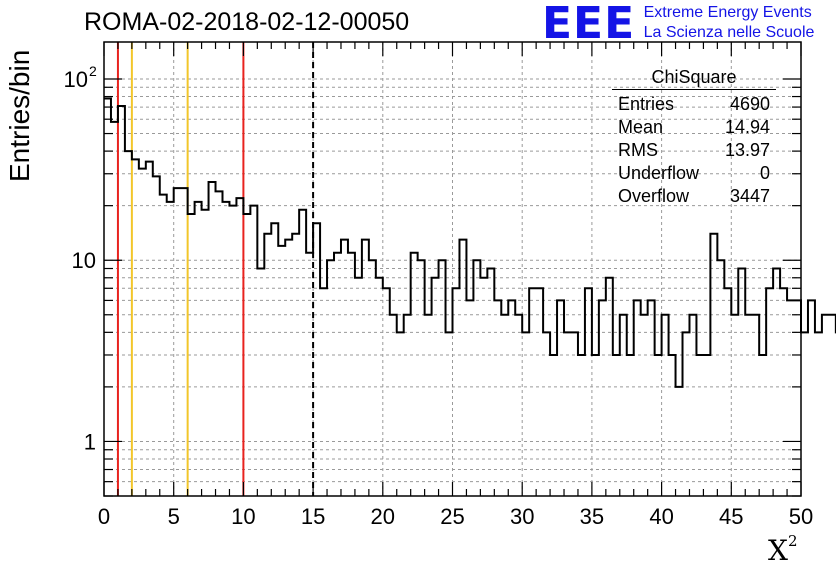  I want to click on stats-label: Underflow, so click(659, 173).